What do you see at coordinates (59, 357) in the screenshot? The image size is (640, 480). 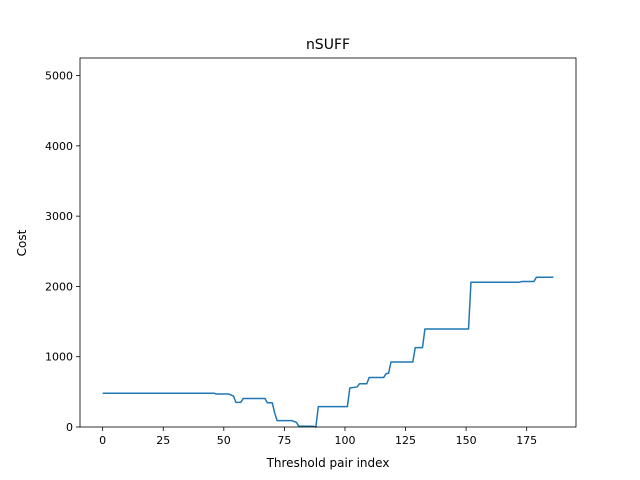 I see `y-tick-label: 1000` at bounding box center [59, 357].